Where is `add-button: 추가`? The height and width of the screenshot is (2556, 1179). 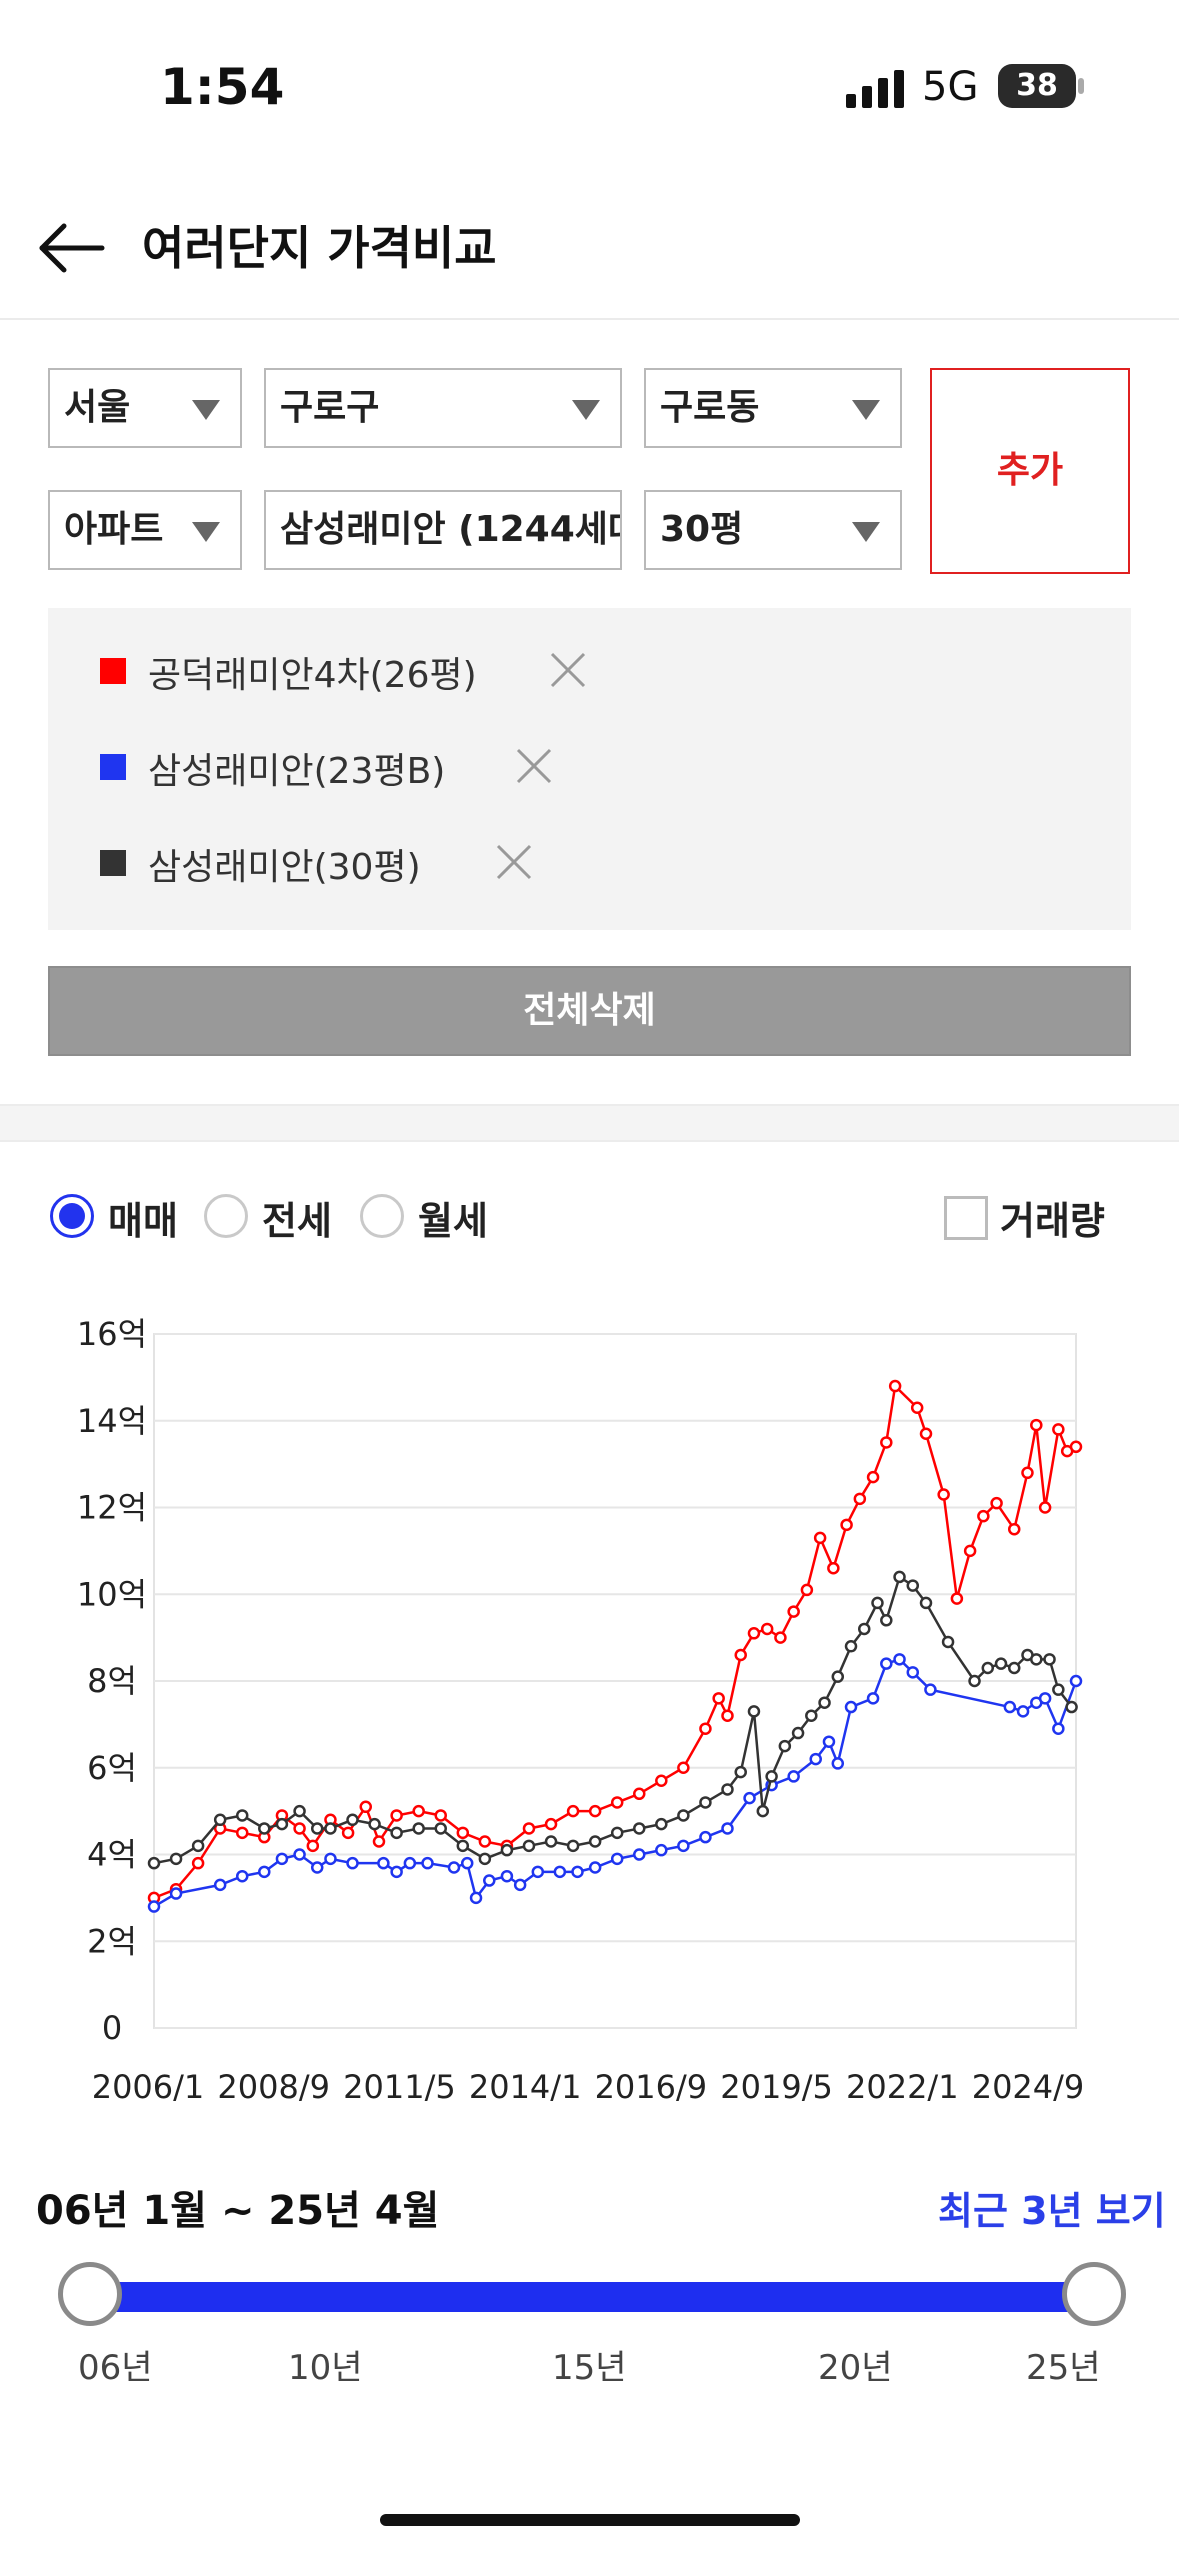
add-button: 추가 is located at coordinates (1030, 471).